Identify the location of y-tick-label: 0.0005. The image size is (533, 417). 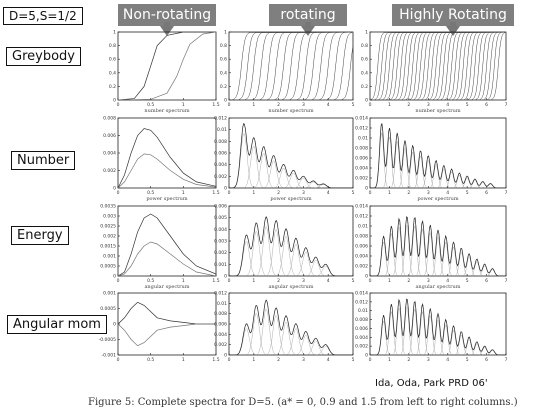
(108, 309).